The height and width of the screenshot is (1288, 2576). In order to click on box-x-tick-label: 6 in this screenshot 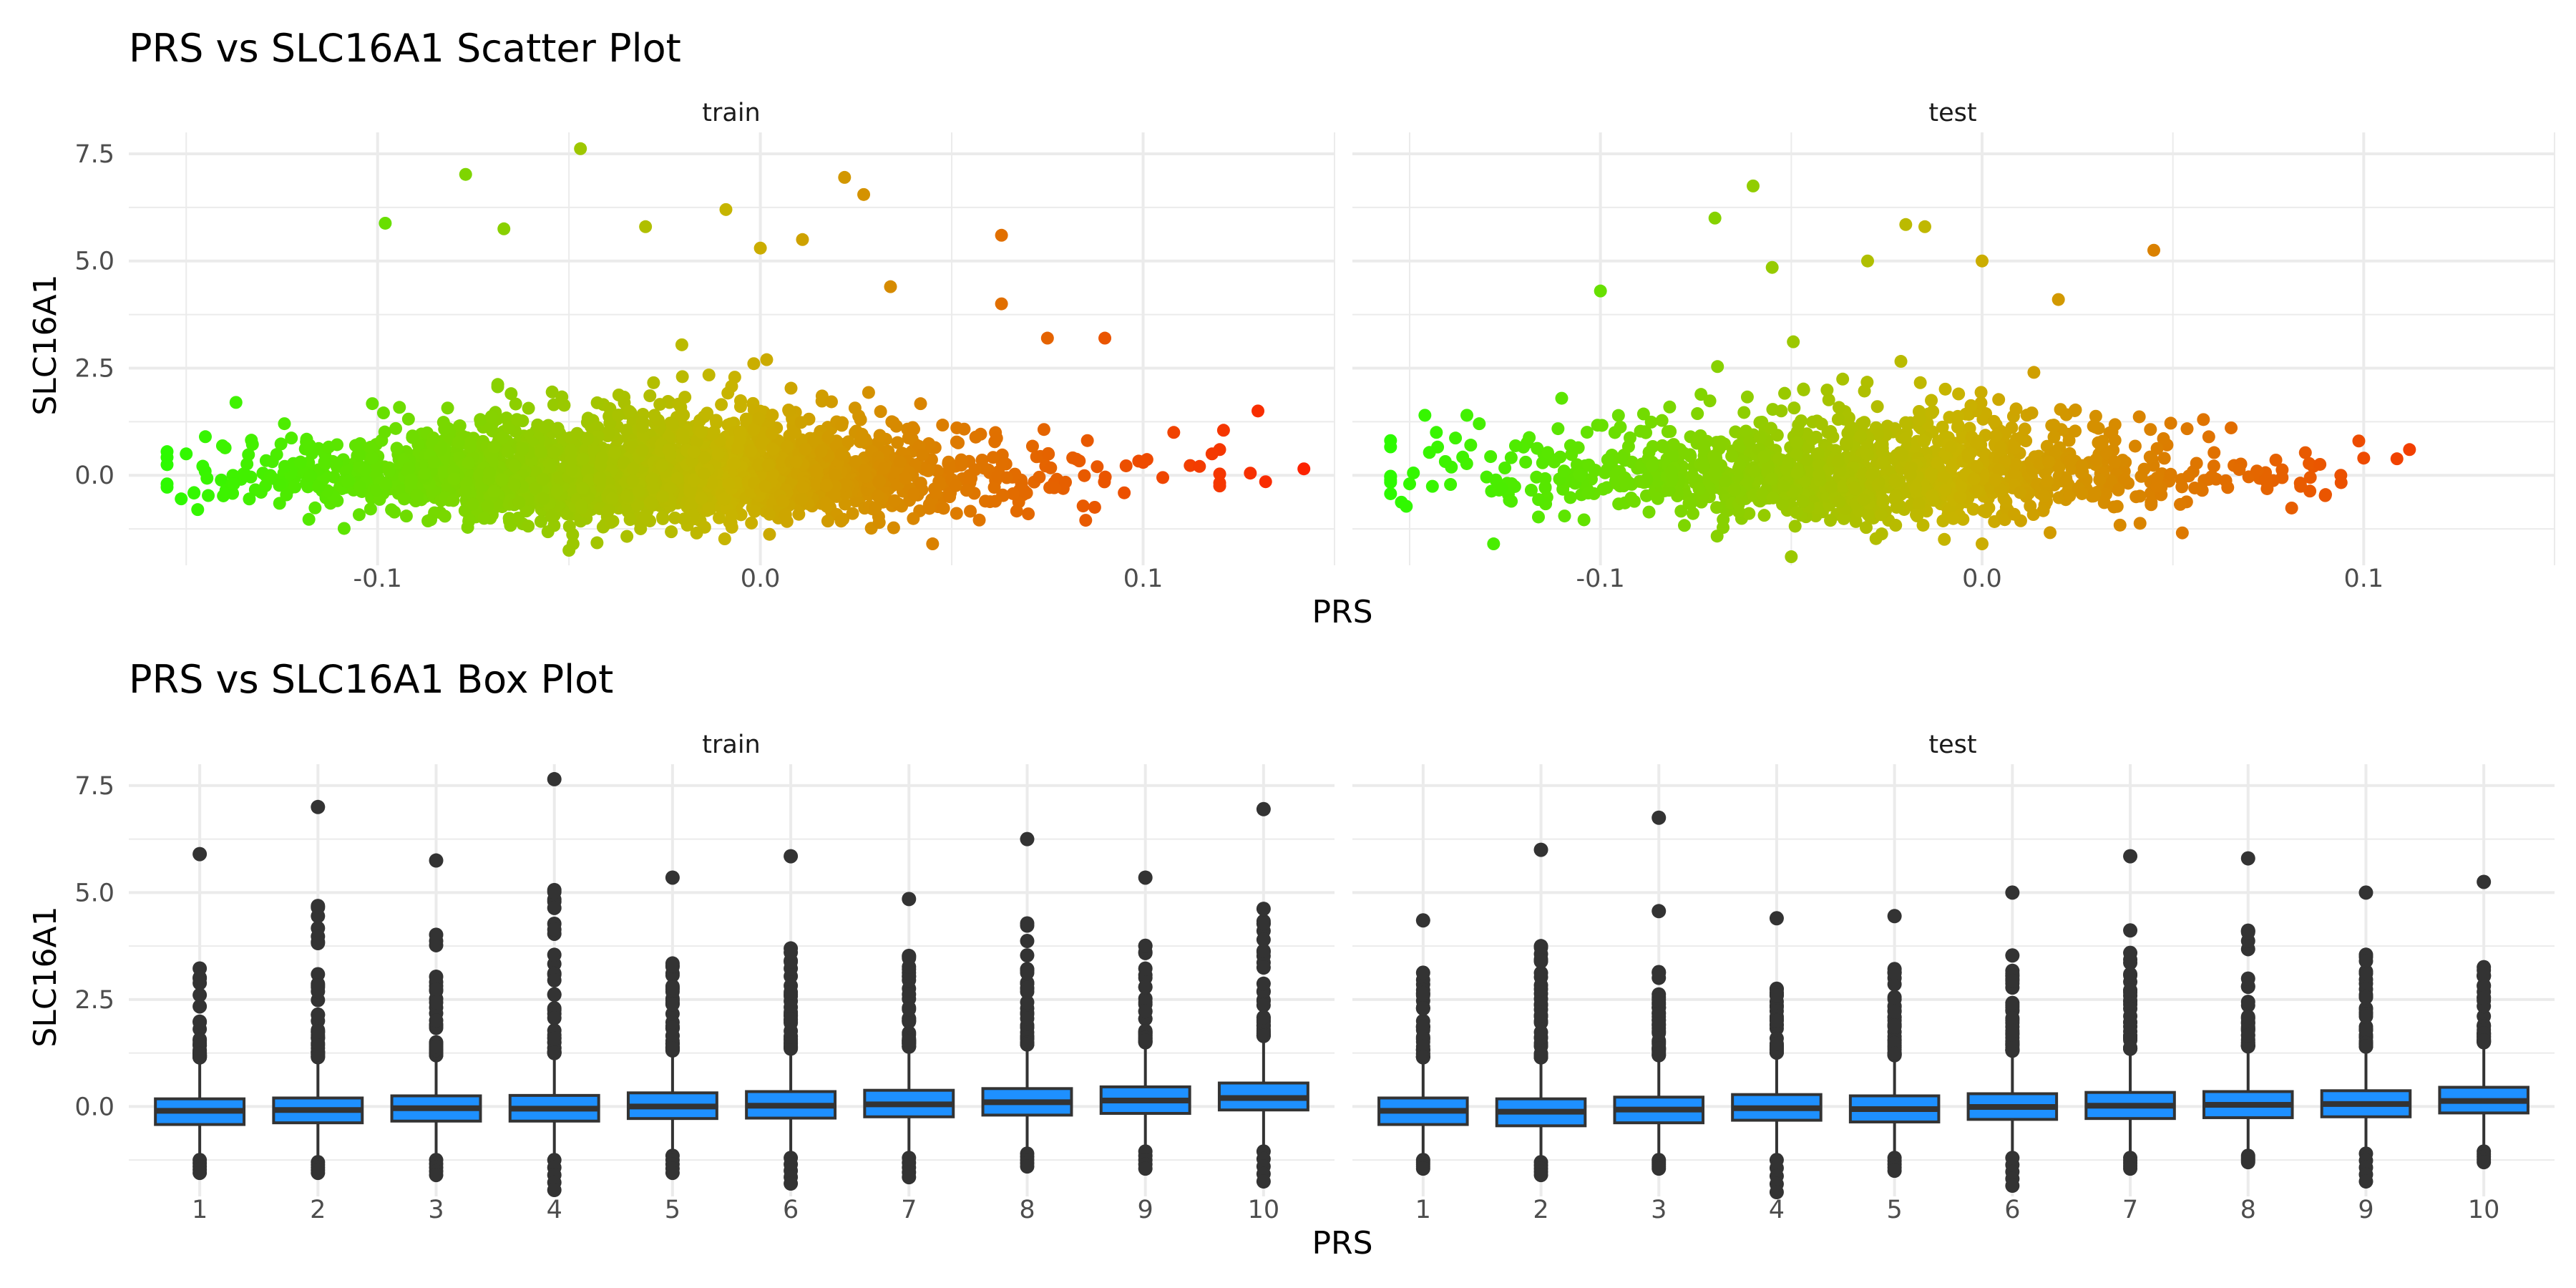, I will do `click(2012, 1210)`.